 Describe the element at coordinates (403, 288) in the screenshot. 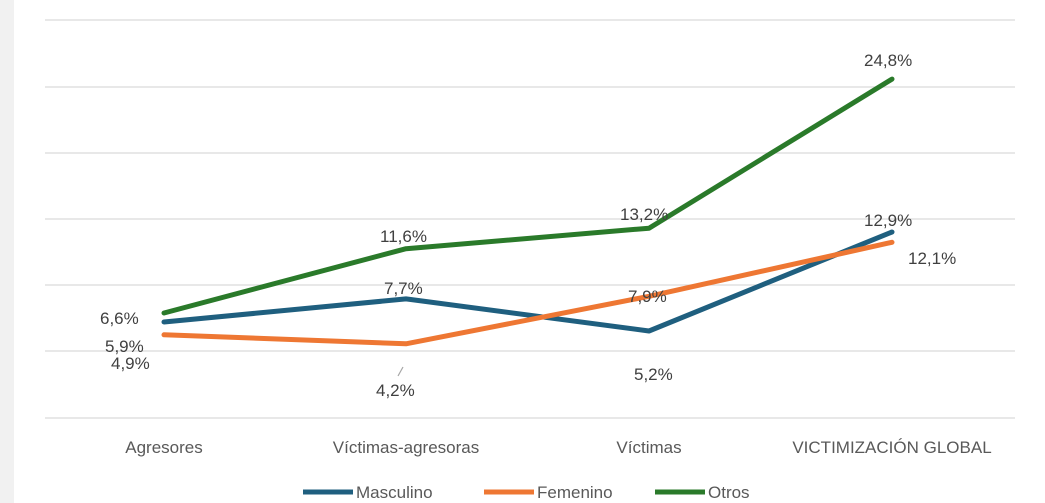

I see `data-label: 7,7%` at that location.